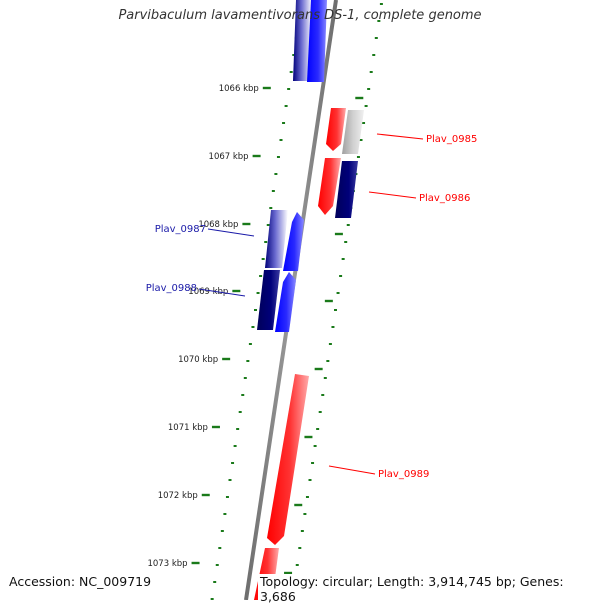  Describe the element at coordinates (198, 360) in the screenshot. I see `tick-label: 1070 kbp` at that location.